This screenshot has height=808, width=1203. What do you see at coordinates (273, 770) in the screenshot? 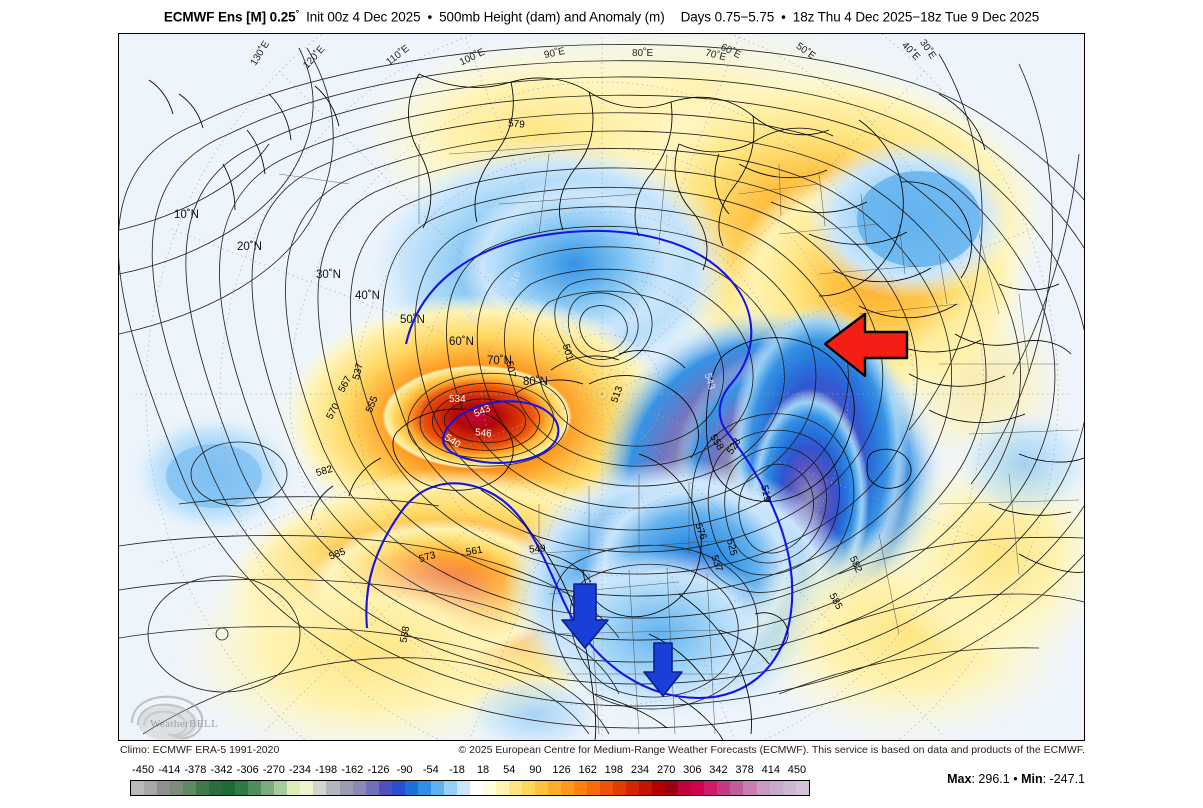
I see `colorbar-tick: -270` at bounding box center [273, 770].